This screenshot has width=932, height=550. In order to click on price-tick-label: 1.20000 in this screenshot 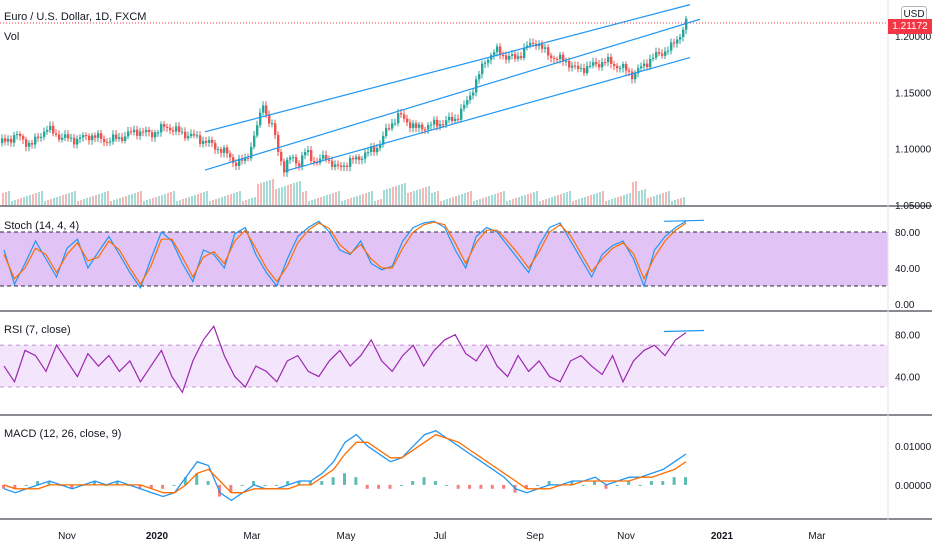, I will do `click(913, 37)`.